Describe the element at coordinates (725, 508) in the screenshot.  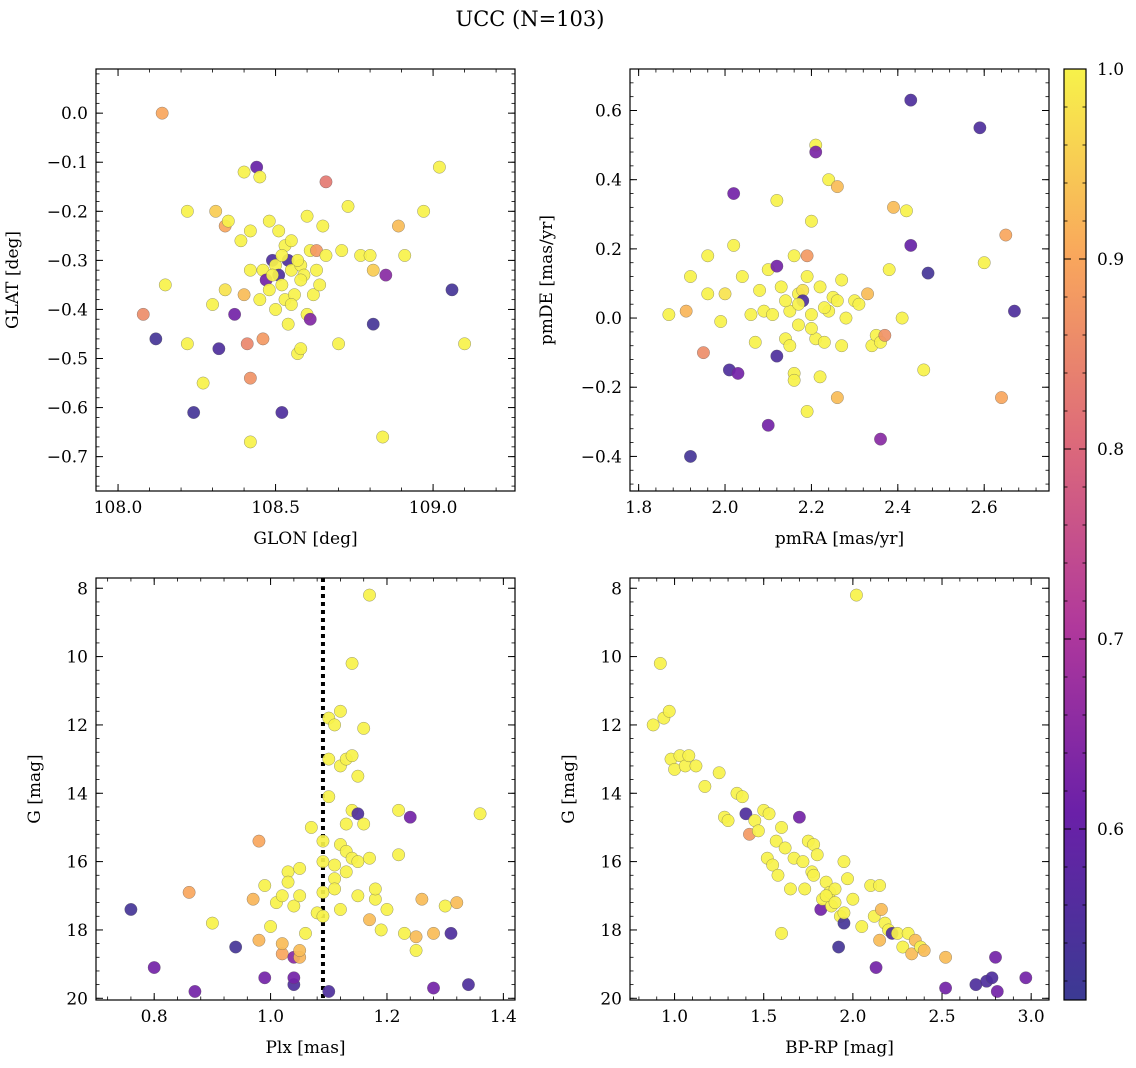
I see `x-tick-label: 2.0` at that location.